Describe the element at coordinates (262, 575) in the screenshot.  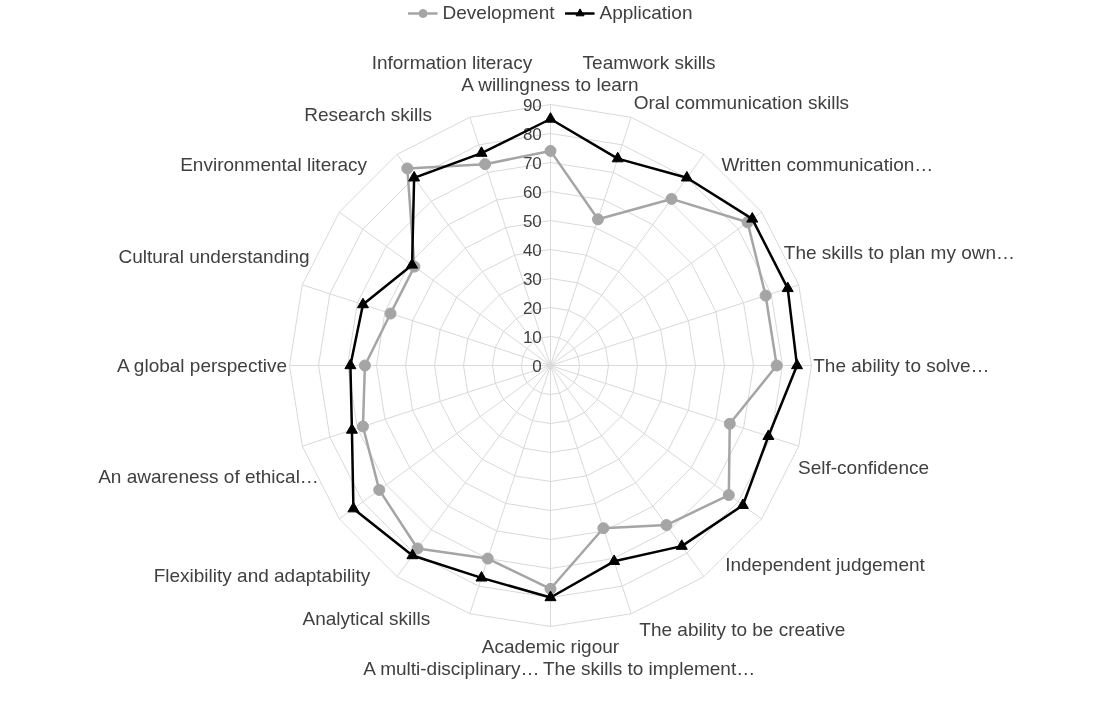
I see `spoke-label: Flexibility and adaptability` at that location.